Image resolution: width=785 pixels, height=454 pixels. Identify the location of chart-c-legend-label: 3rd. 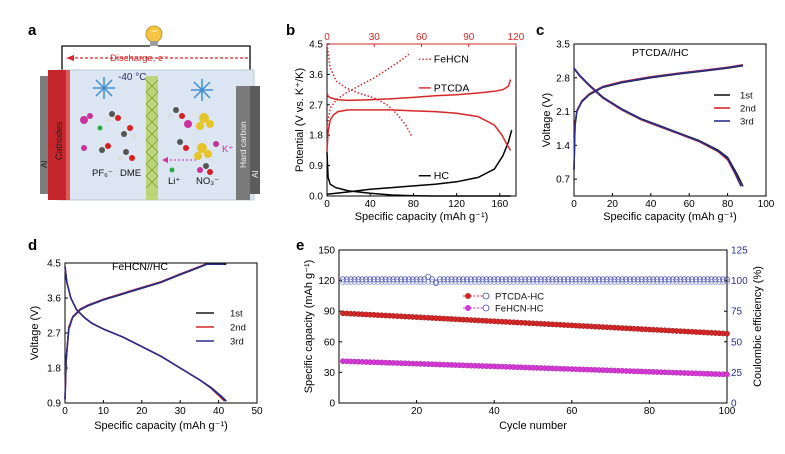
(747, 122).